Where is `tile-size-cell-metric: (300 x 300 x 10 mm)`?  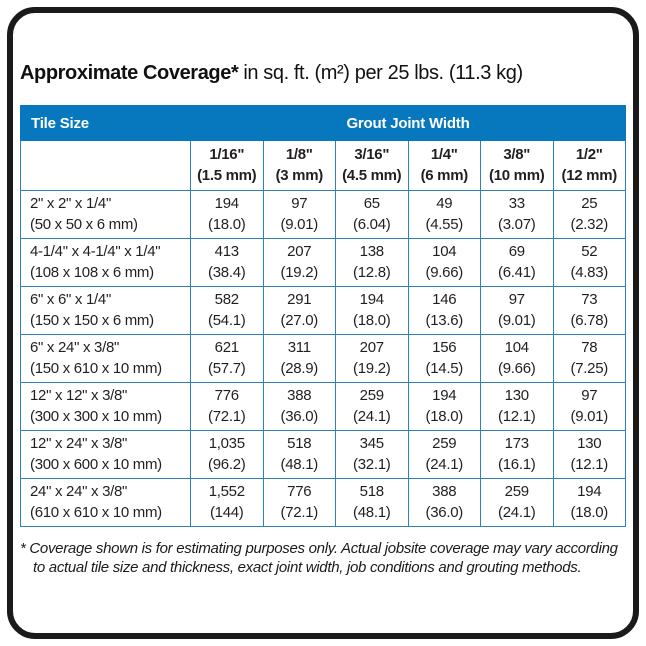 tile-size-cell-metric: (300 x 300 x 10 mm) is located at coordinates (96, 416).